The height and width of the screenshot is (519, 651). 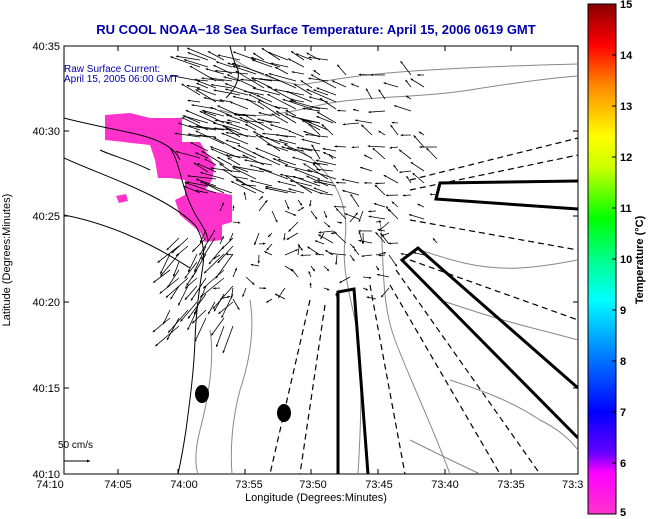 What do you see at coordinates (626, 209) in the screenshot?
I see `colorbar-tick-label: 11` at bounding box center [626, 209].